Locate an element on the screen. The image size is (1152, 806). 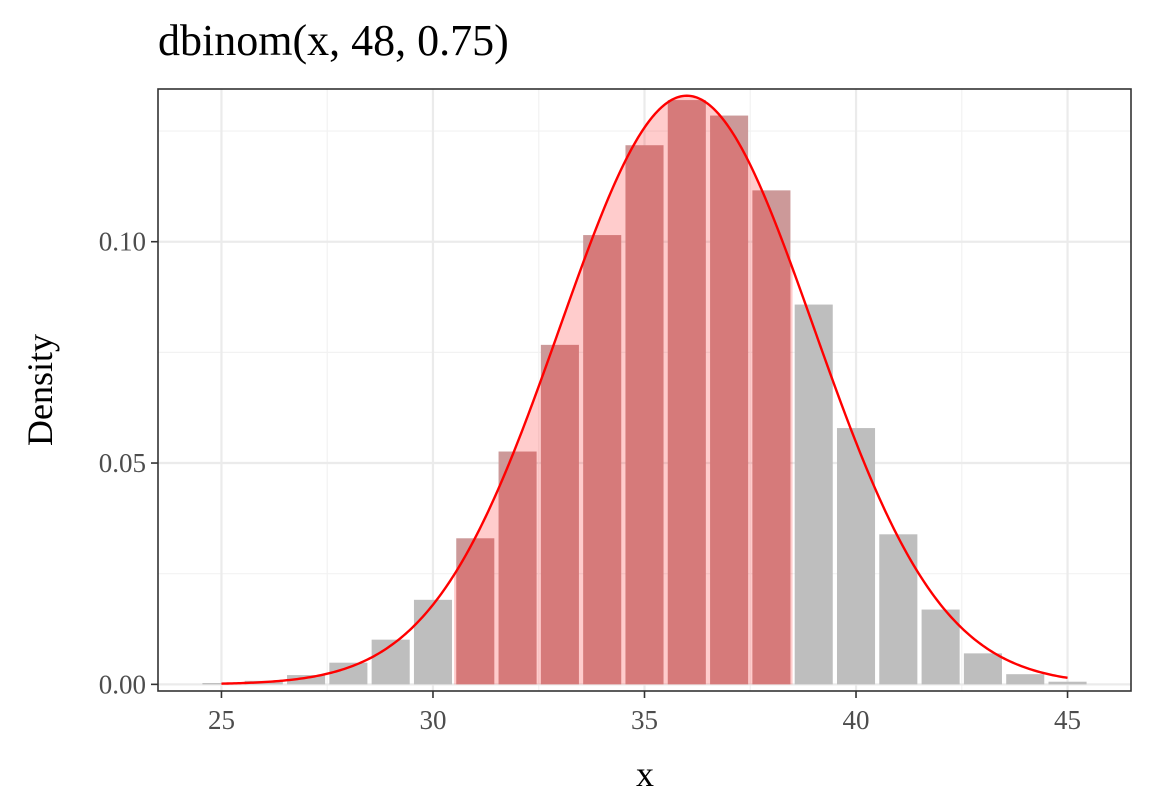
y-axis-title: Density is located at coordinates (40, 390).